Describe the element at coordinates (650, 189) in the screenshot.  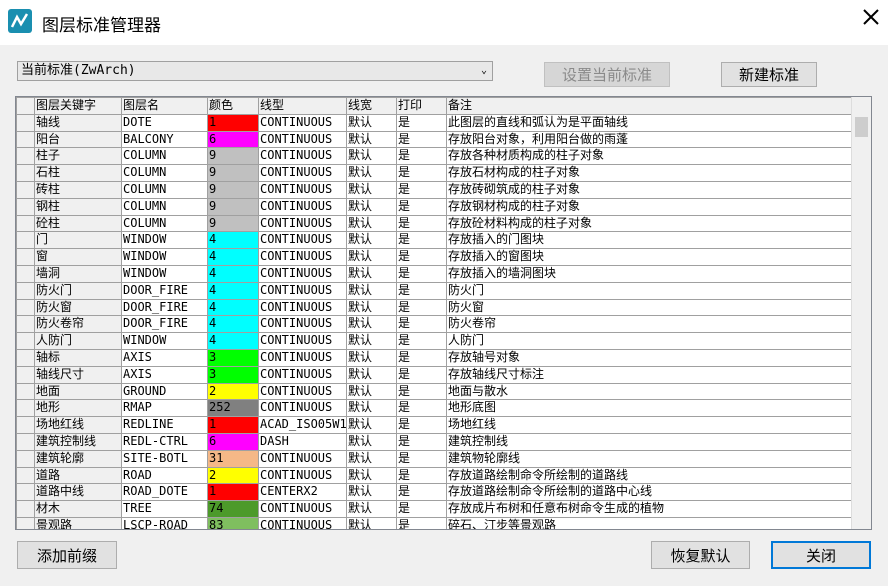
I see `table-cell: 存放砖砌筑成的柱子对象` at that location.